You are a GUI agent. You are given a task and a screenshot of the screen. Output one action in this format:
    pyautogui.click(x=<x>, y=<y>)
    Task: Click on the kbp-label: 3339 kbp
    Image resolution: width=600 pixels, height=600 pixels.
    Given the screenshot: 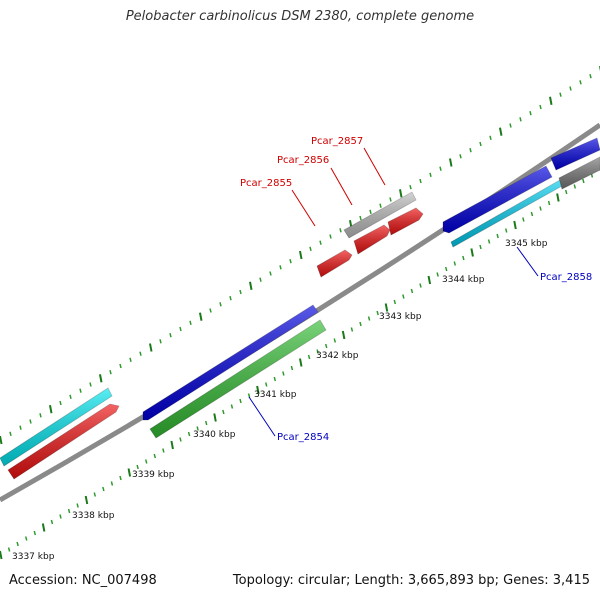 What is the action you would take?
    pyautogui.click(x=153, y=475)
    